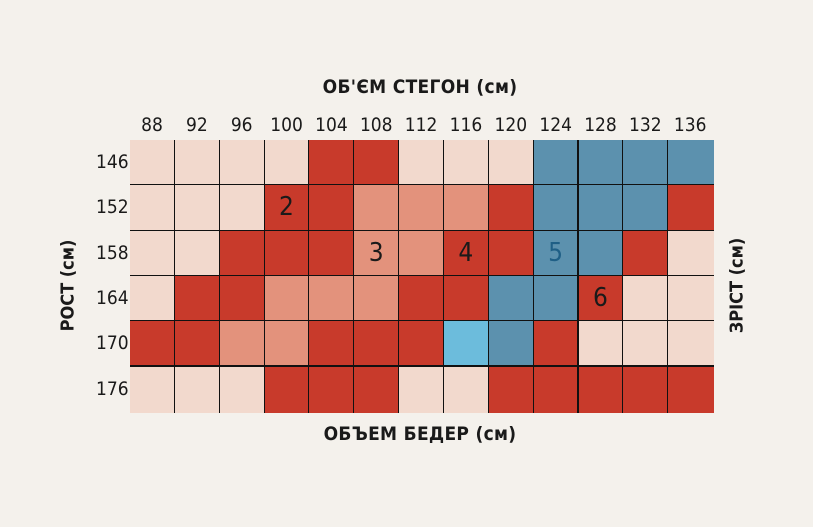 The width and height of the screenshot is (813, 527). Describe the element at coordinates (286, 125) in the screenshot. I see `x-tick-label: 100` at that location.